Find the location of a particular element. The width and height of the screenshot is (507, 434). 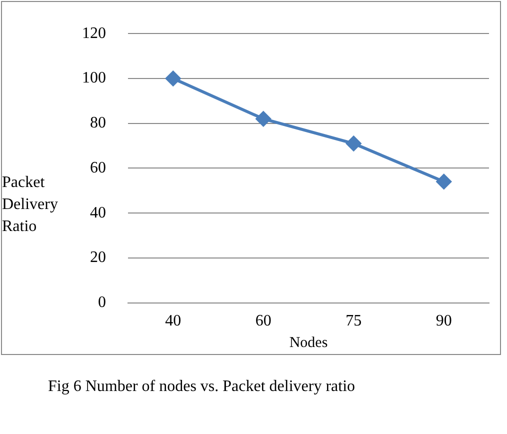

y-axis-title: Packet Delivery Ratio is located at coordinates (30, 205).